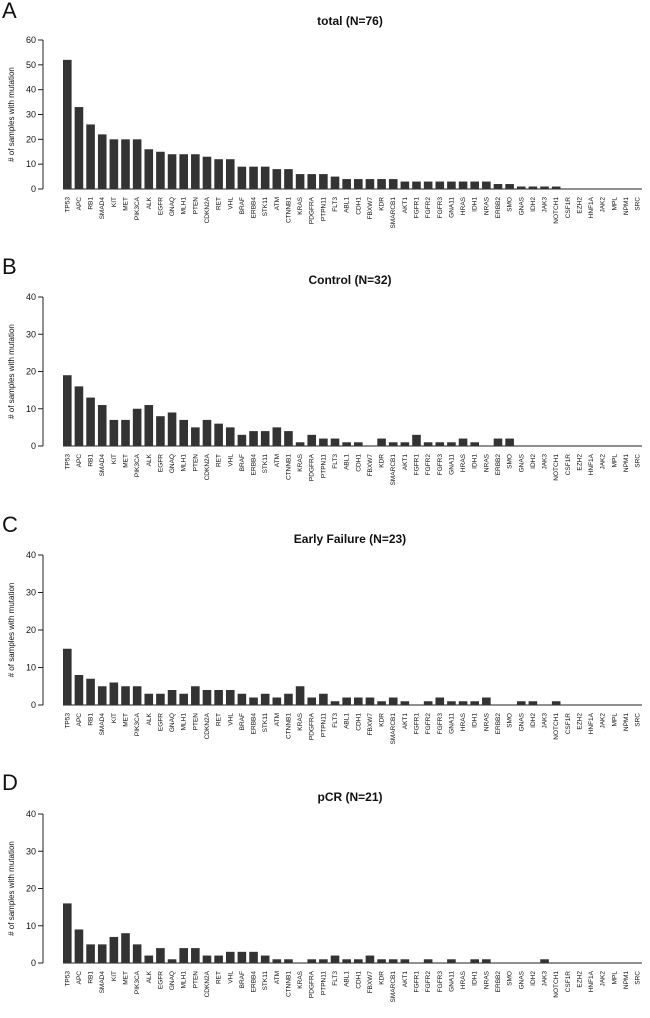 The width and height of the screenshot is (650, 1018). Describe the element at coordinates (350, 21) in the screenshot. I see `chart-title: total (N=76)` at that location.